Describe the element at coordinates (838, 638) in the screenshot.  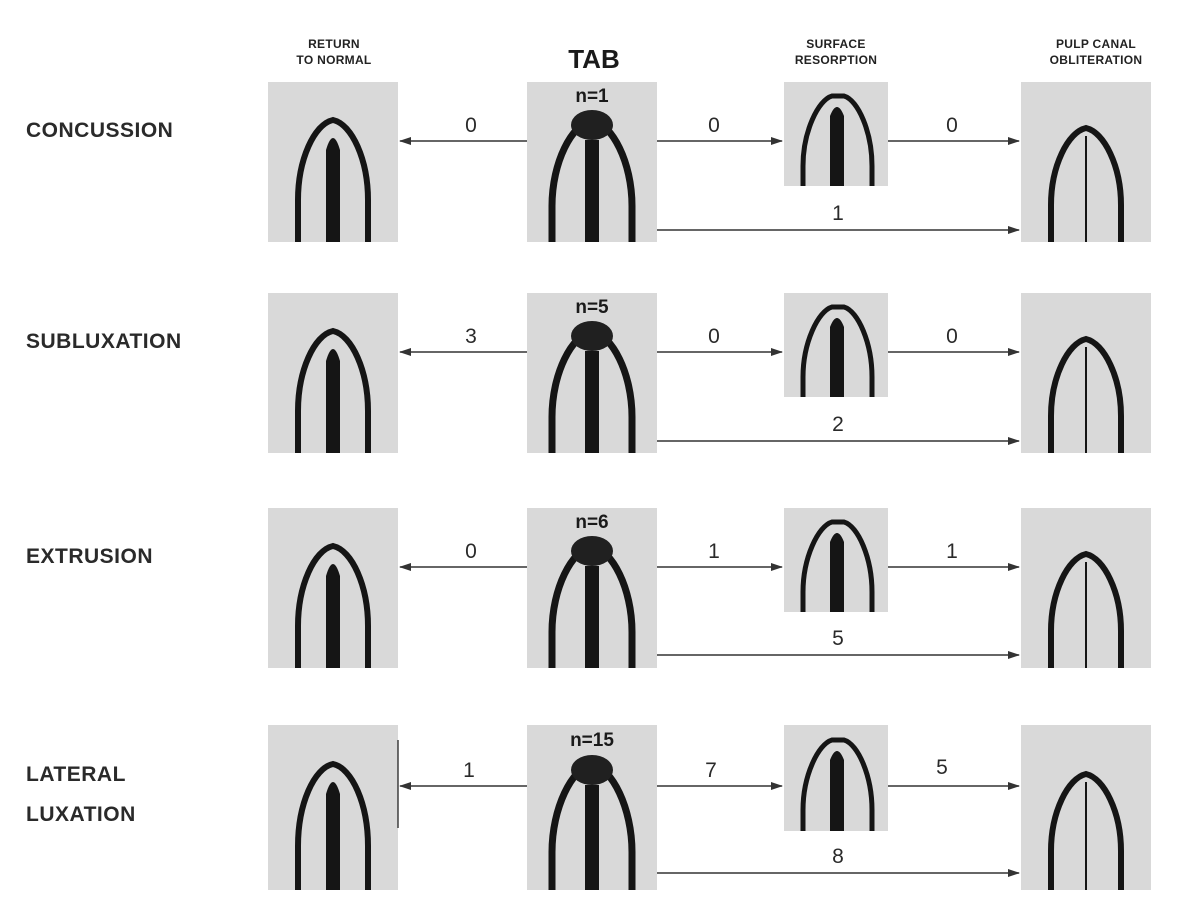
I see `count-direct-to-pco: 5` at that location.